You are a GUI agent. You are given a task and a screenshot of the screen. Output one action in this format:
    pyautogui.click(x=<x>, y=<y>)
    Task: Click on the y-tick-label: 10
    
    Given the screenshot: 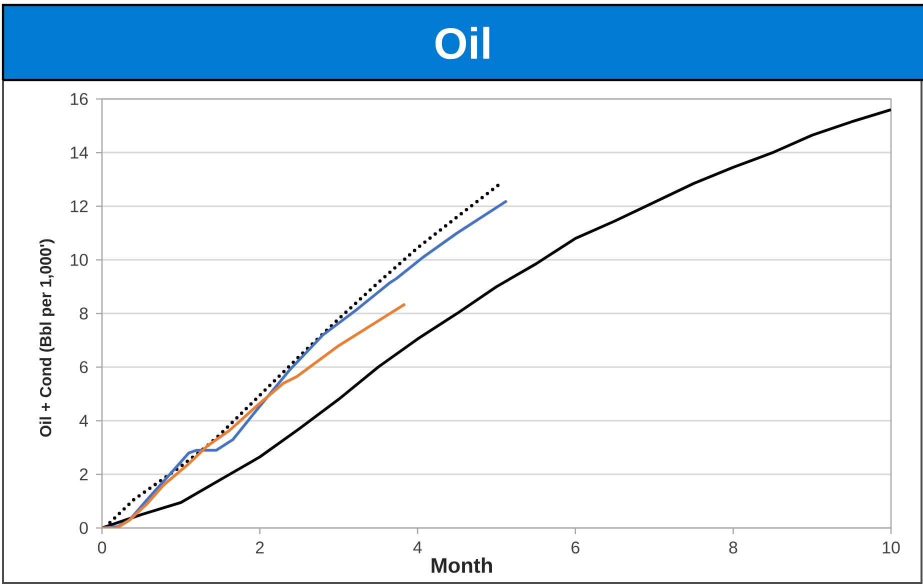 What is the action you would take?
    pyautogui.click(x=79, y=260)
    